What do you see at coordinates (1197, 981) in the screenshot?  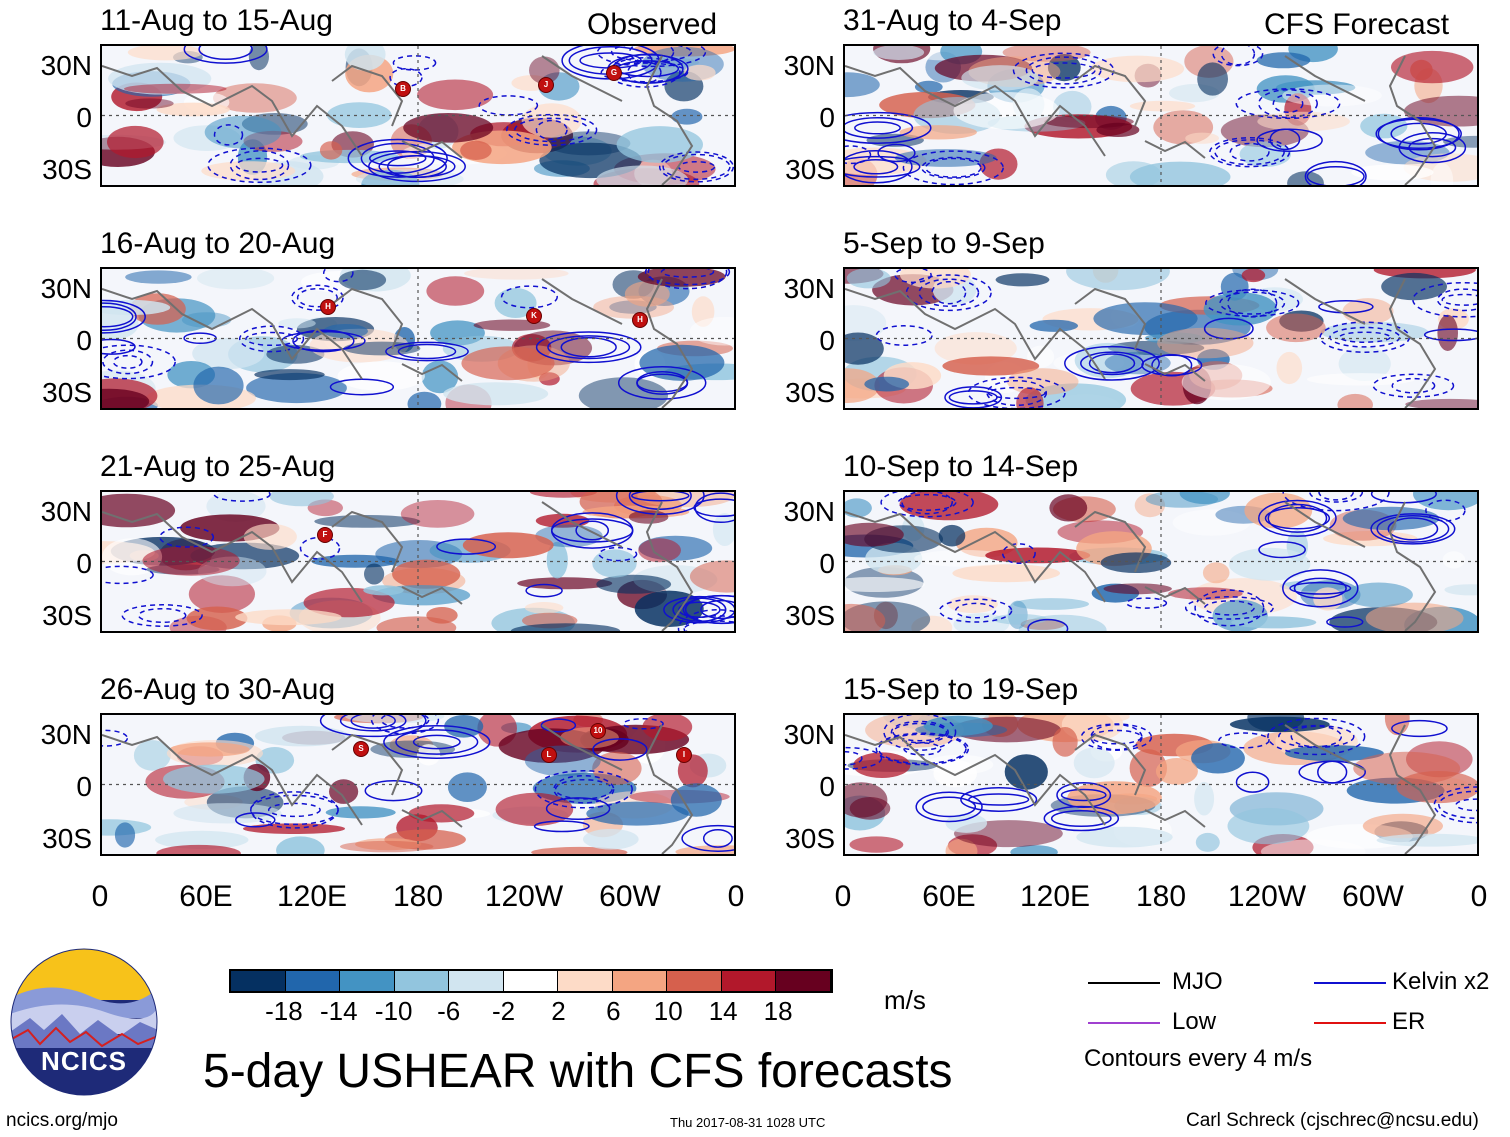 I see `legend-label-mjo: MJO` at bounding box center [1197, 981].